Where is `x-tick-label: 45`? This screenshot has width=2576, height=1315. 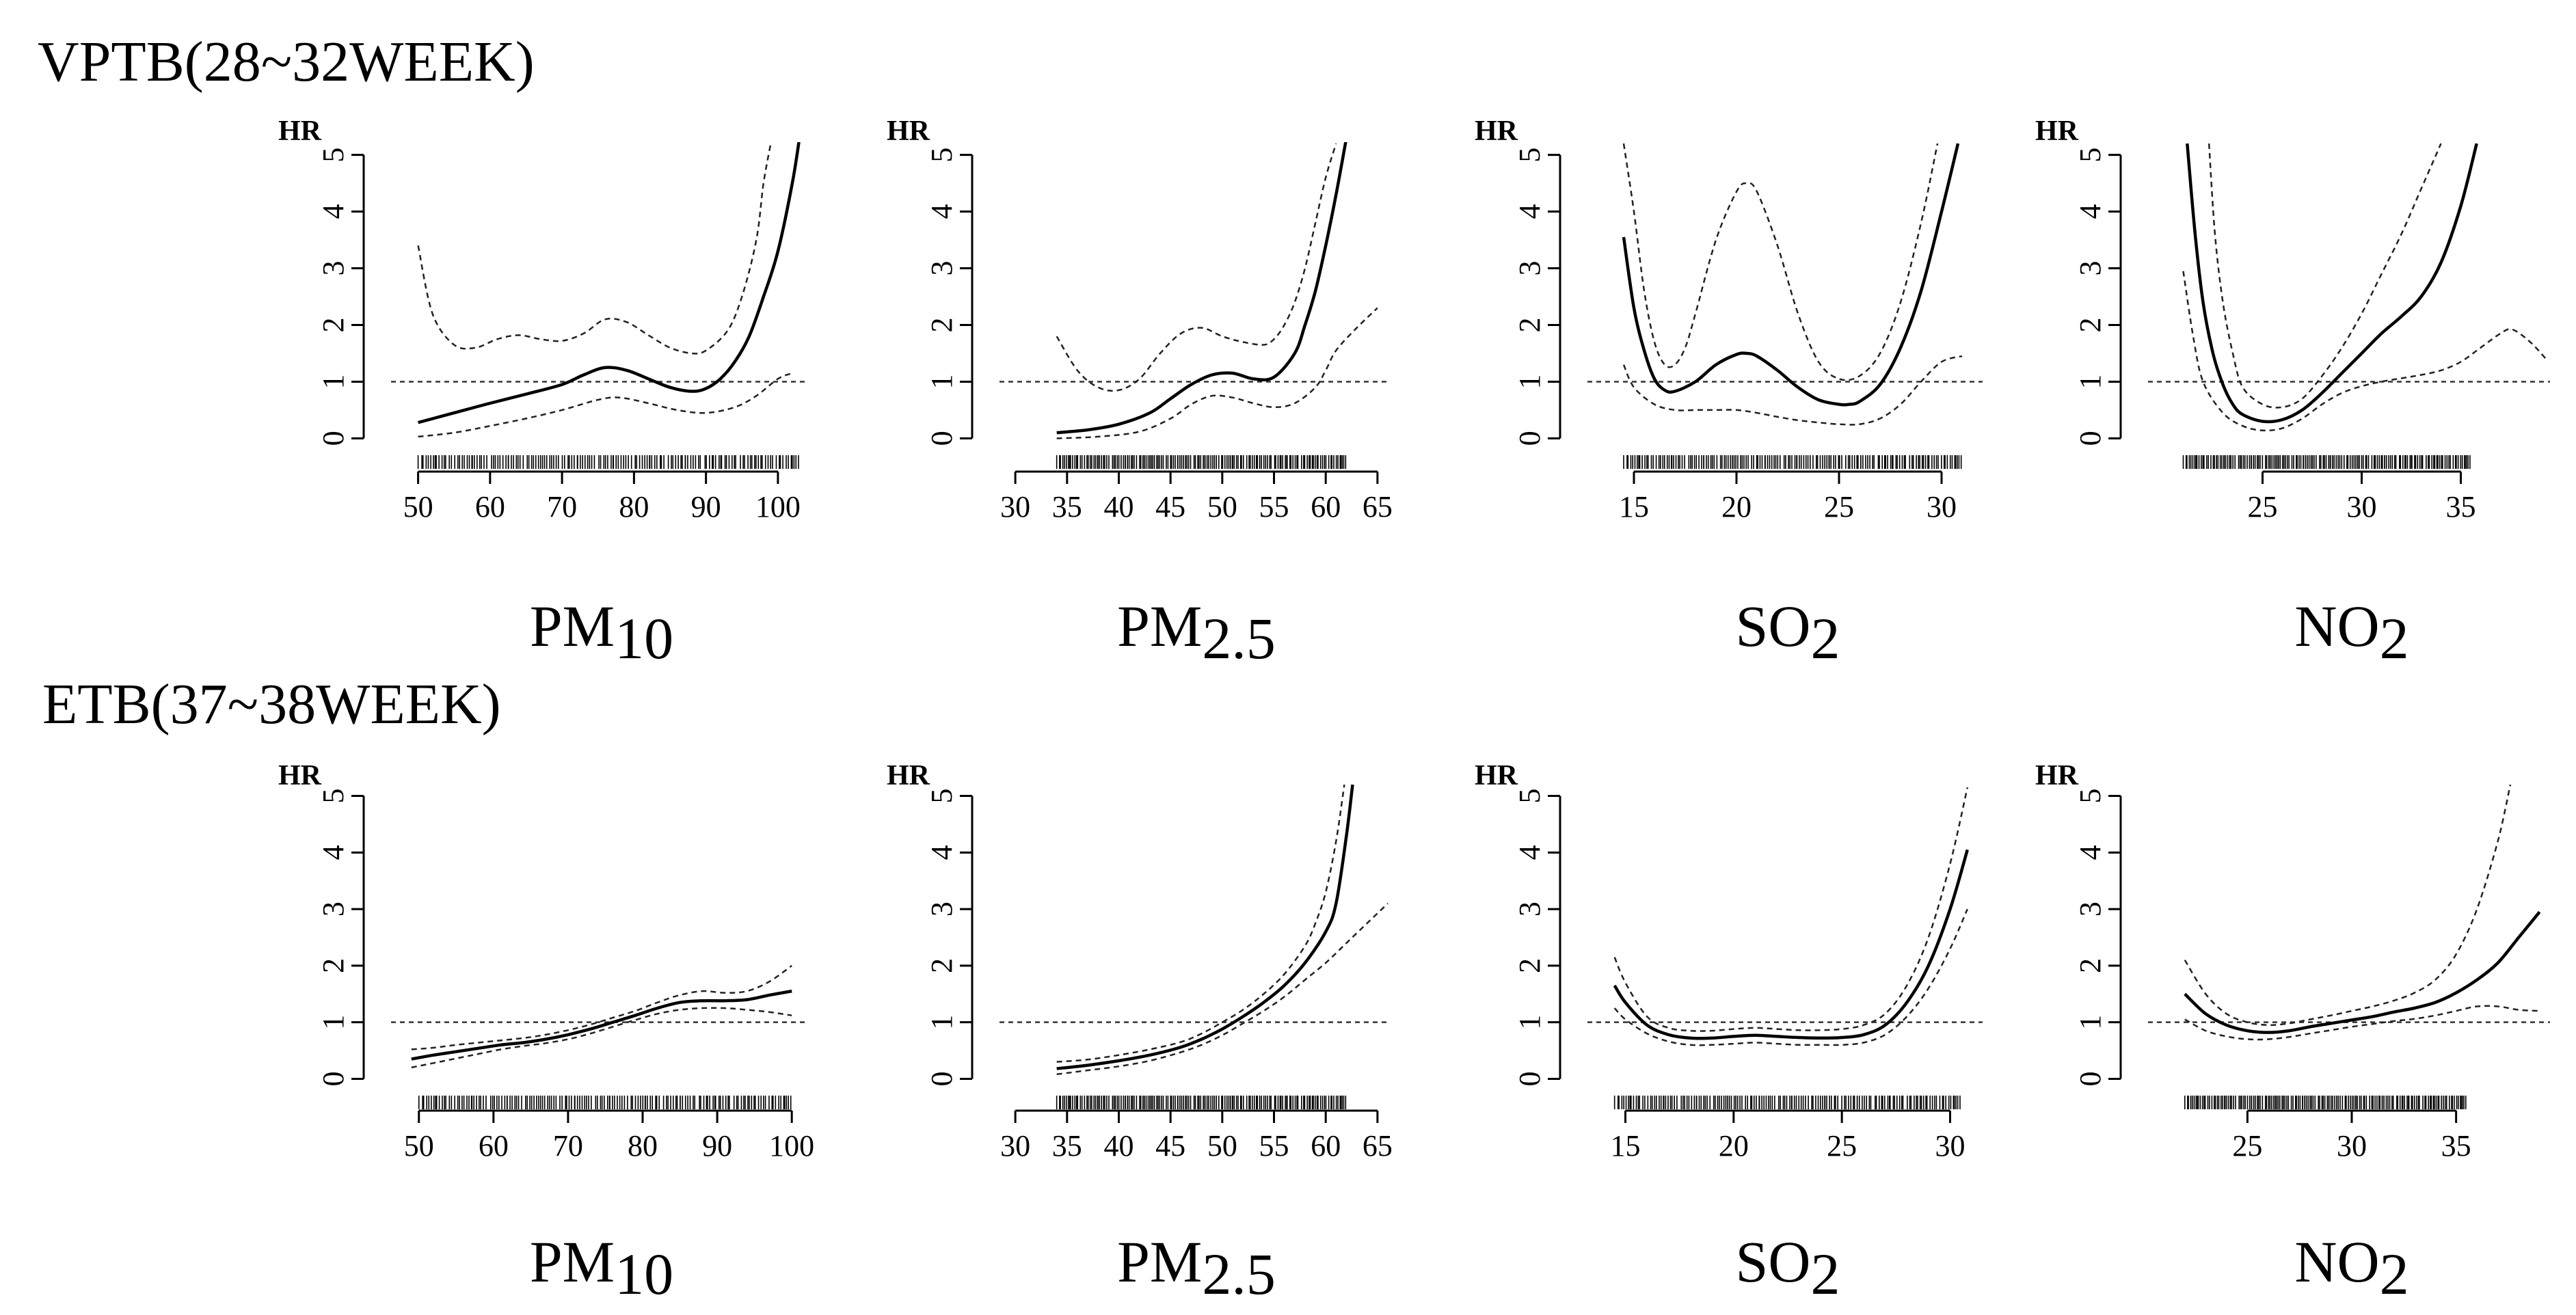 x-tick-label: 45 is located at coordinates (1170, 1146).